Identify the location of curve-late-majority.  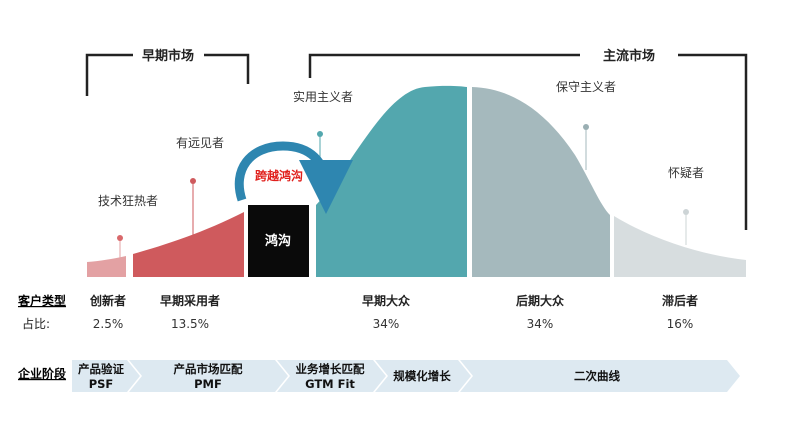
(541, 182).